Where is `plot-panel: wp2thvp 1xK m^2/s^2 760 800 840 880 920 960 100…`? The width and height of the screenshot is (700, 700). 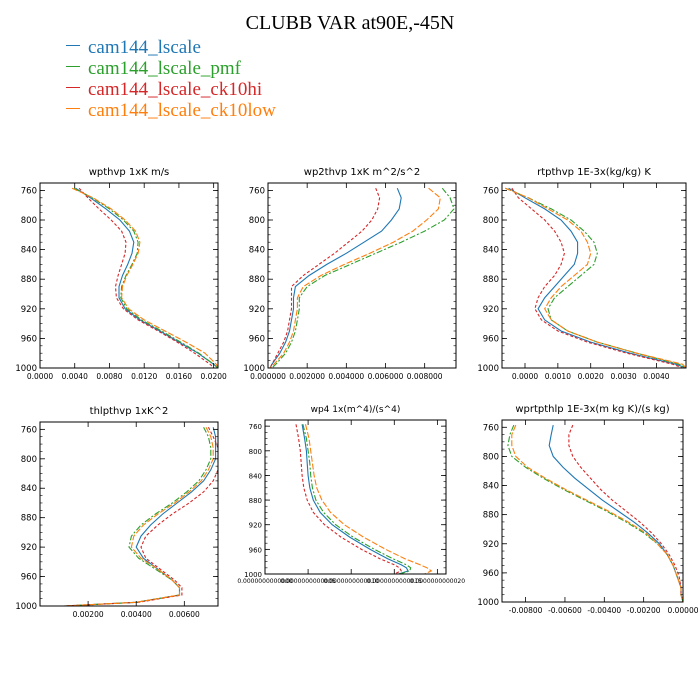 plot-panel: wp2thvp 1xK m^2/s^2 760 800 840 880 920 960 100… is located at coordinates (350, 274).